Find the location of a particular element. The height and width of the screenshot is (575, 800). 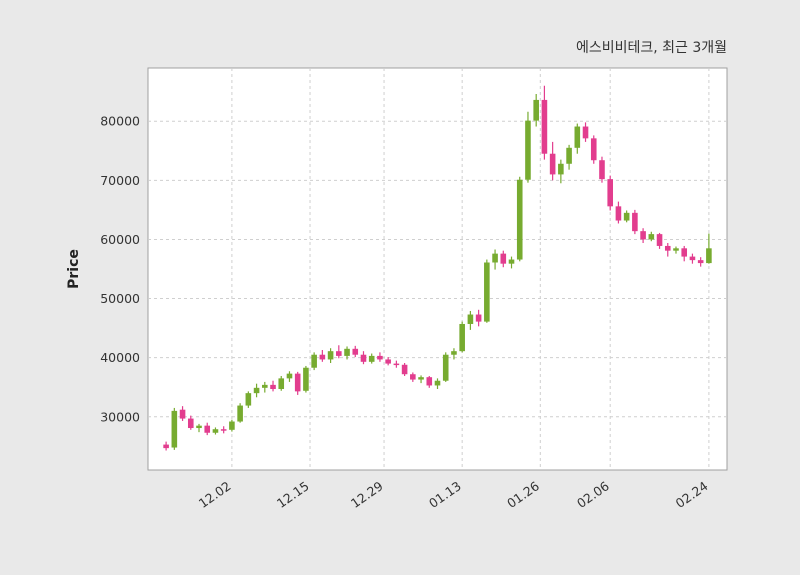

x-tick-label: 01.13 is located at coordinates (445, 494).